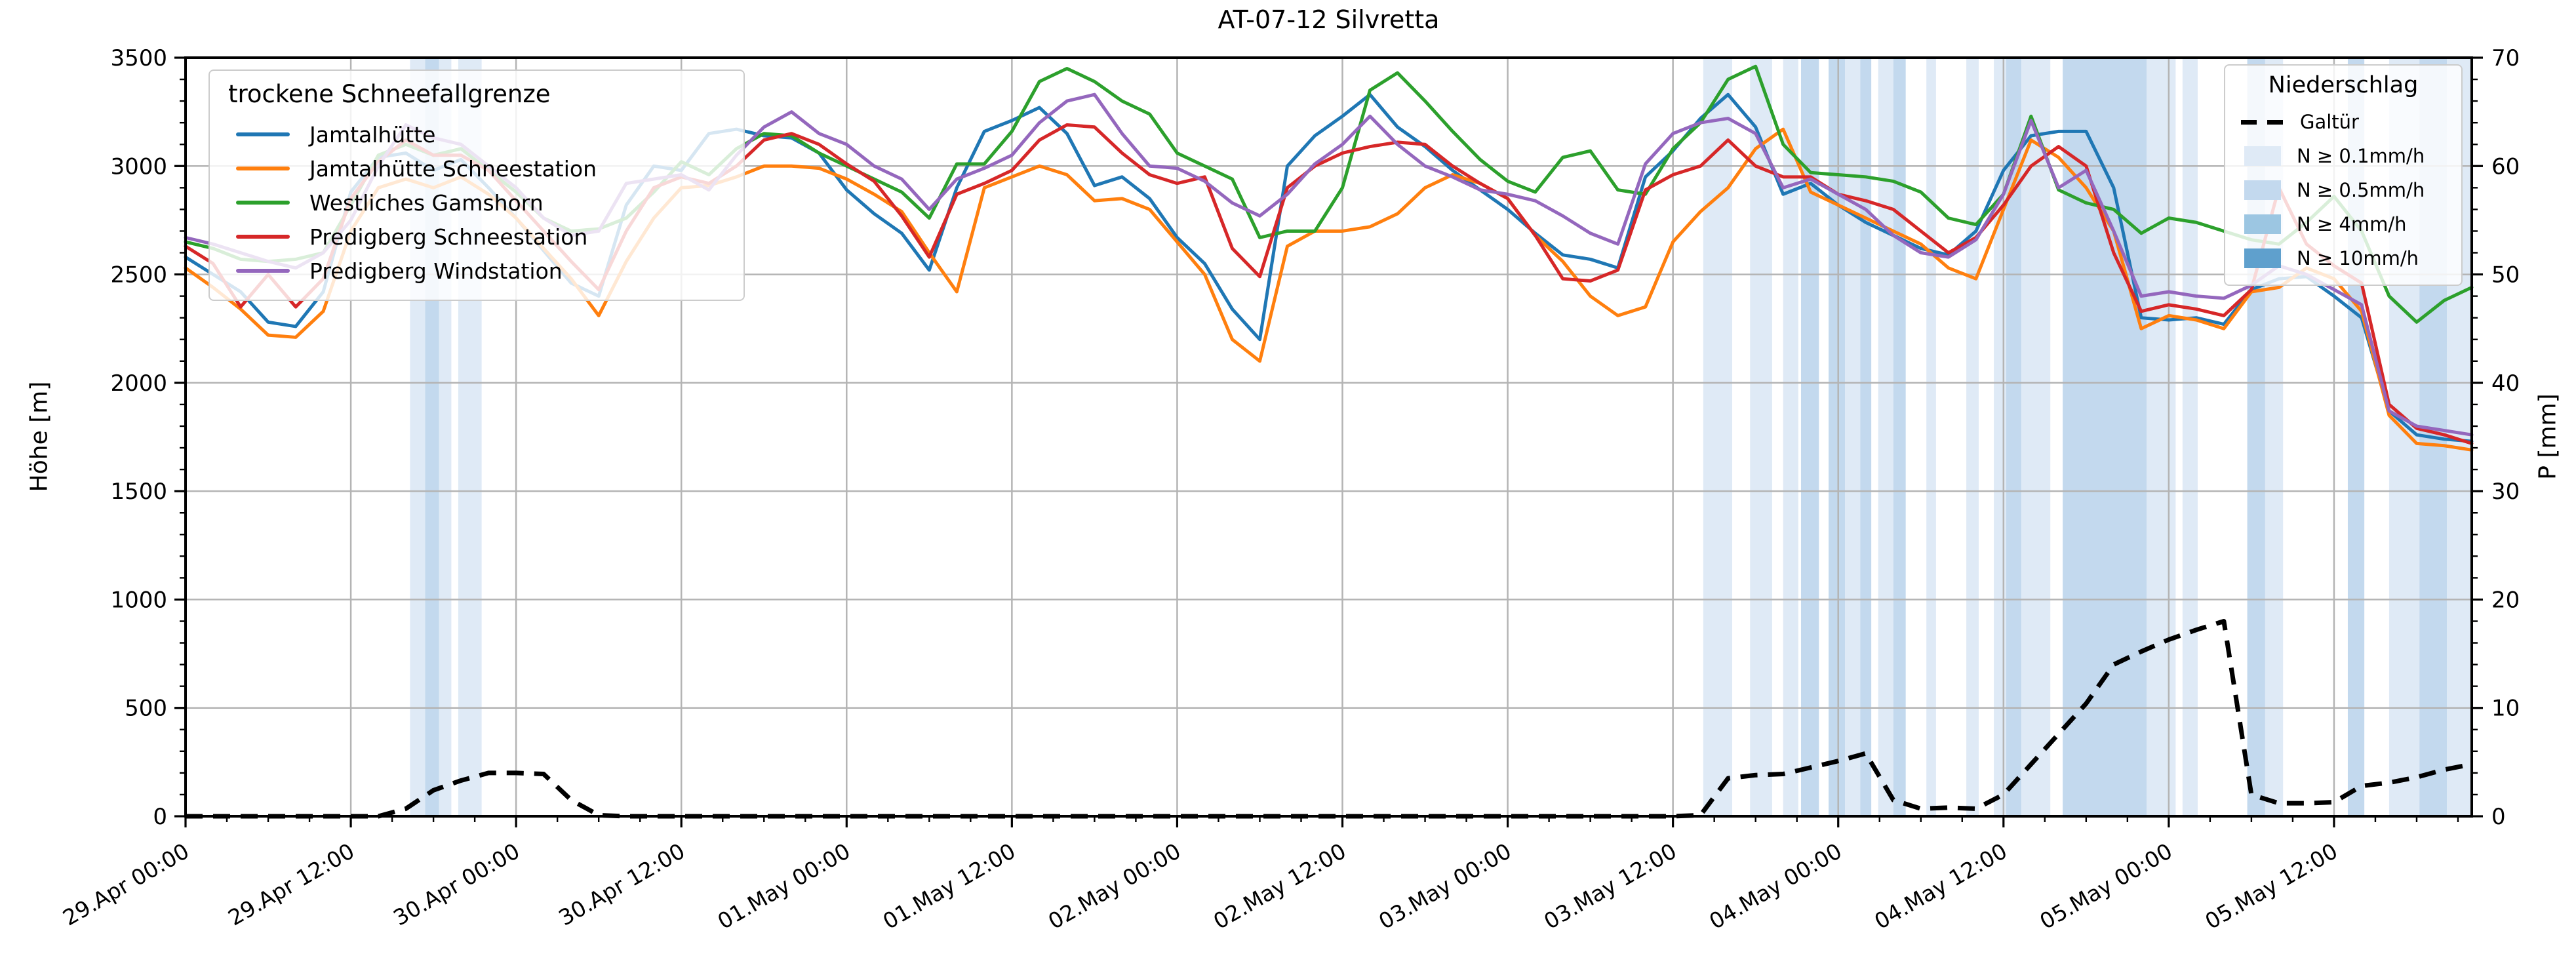 The width and height of the screenshot is (2576, 971). Describe the element at coordinates (160, 817) in the screenshot. I see `y-left-tick-label: 0` at that location.